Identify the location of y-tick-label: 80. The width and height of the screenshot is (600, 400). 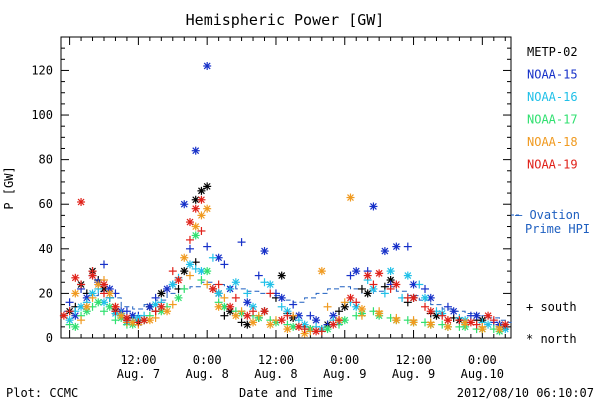
(46, 160).